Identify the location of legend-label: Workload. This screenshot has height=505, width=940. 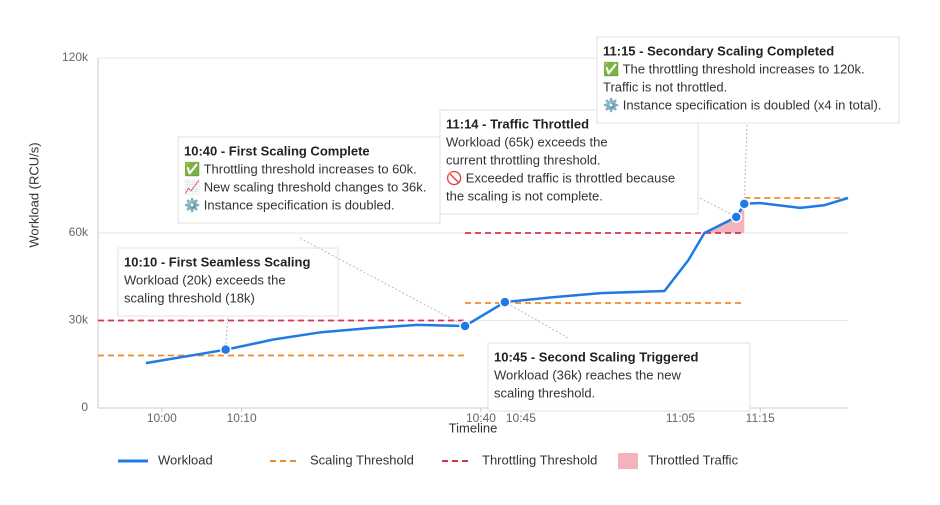
(185, 459).